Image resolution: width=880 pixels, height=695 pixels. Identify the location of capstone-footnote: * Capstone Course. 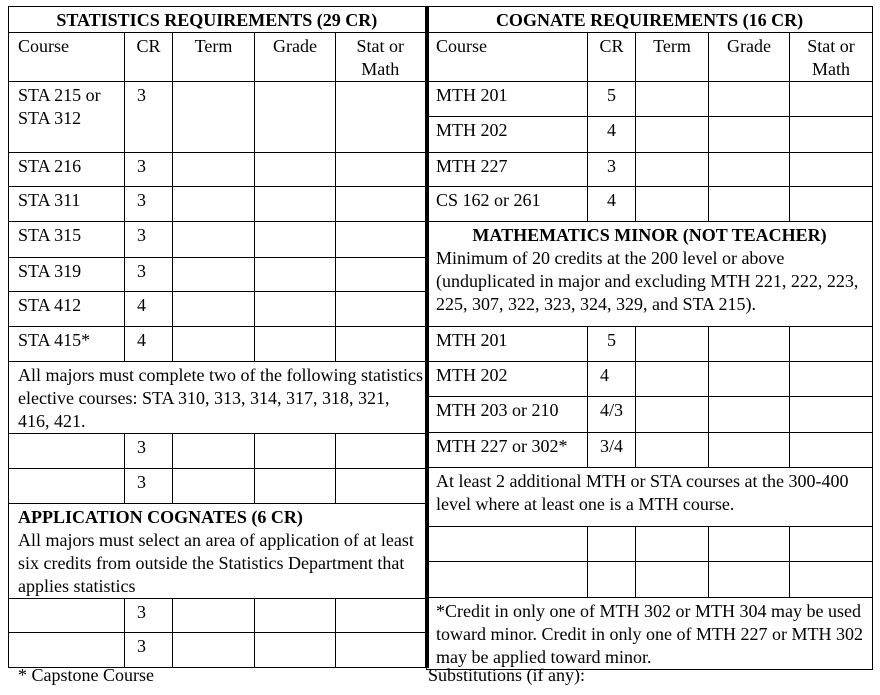
(86, 675).